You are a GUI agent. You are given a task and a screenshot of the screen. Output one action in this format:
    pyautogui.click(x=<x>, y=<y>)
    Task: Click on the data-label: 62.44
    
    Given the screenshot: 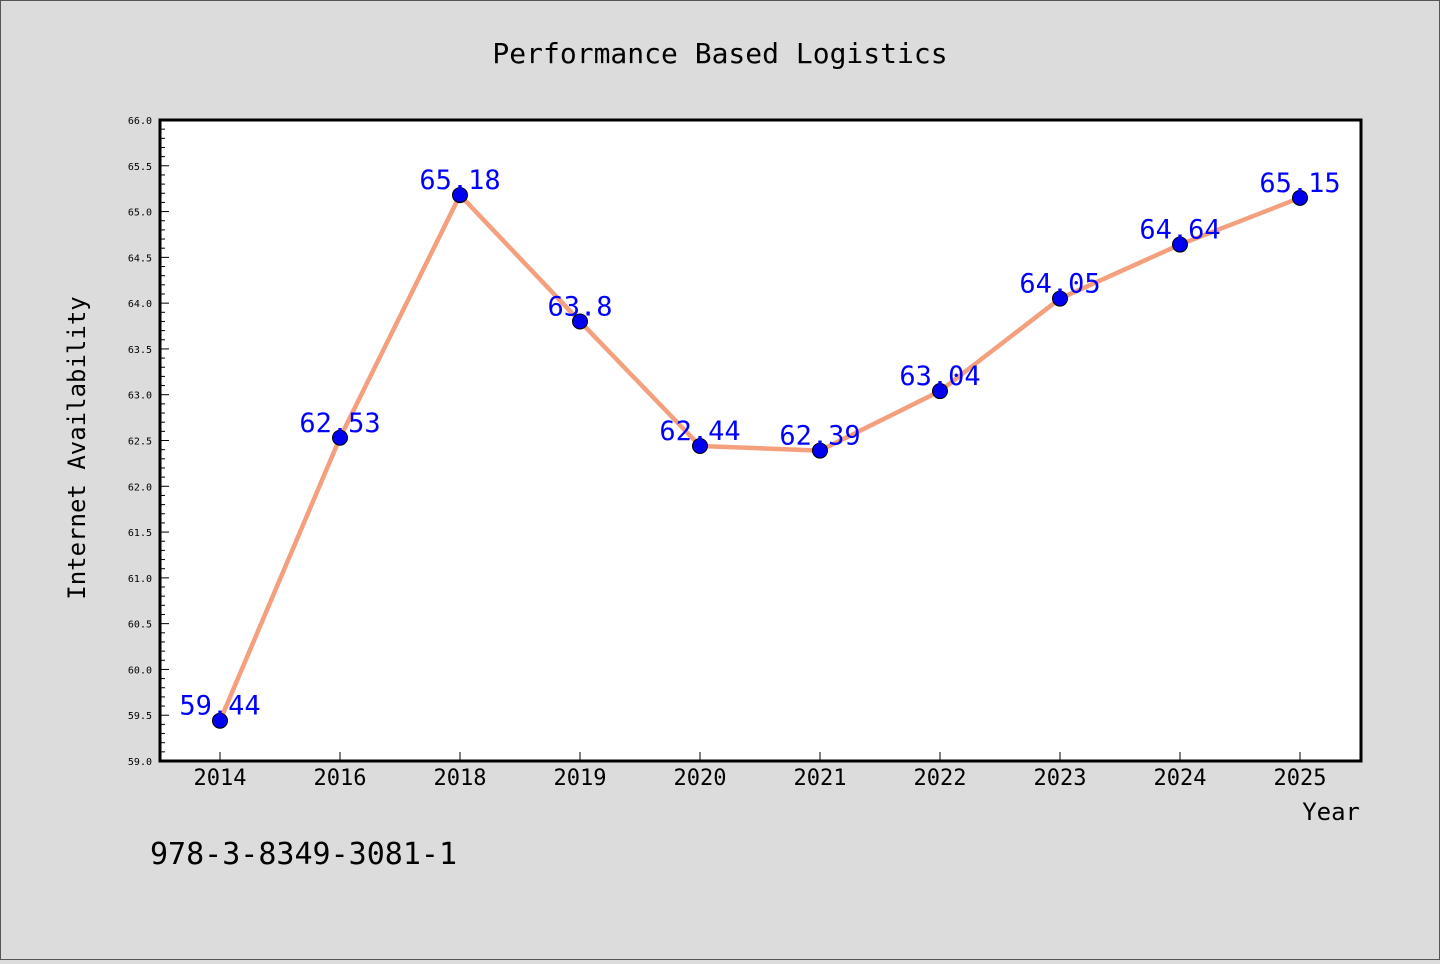 What is the action you would take?
    pyautogui.click(x=699, y=431)
    